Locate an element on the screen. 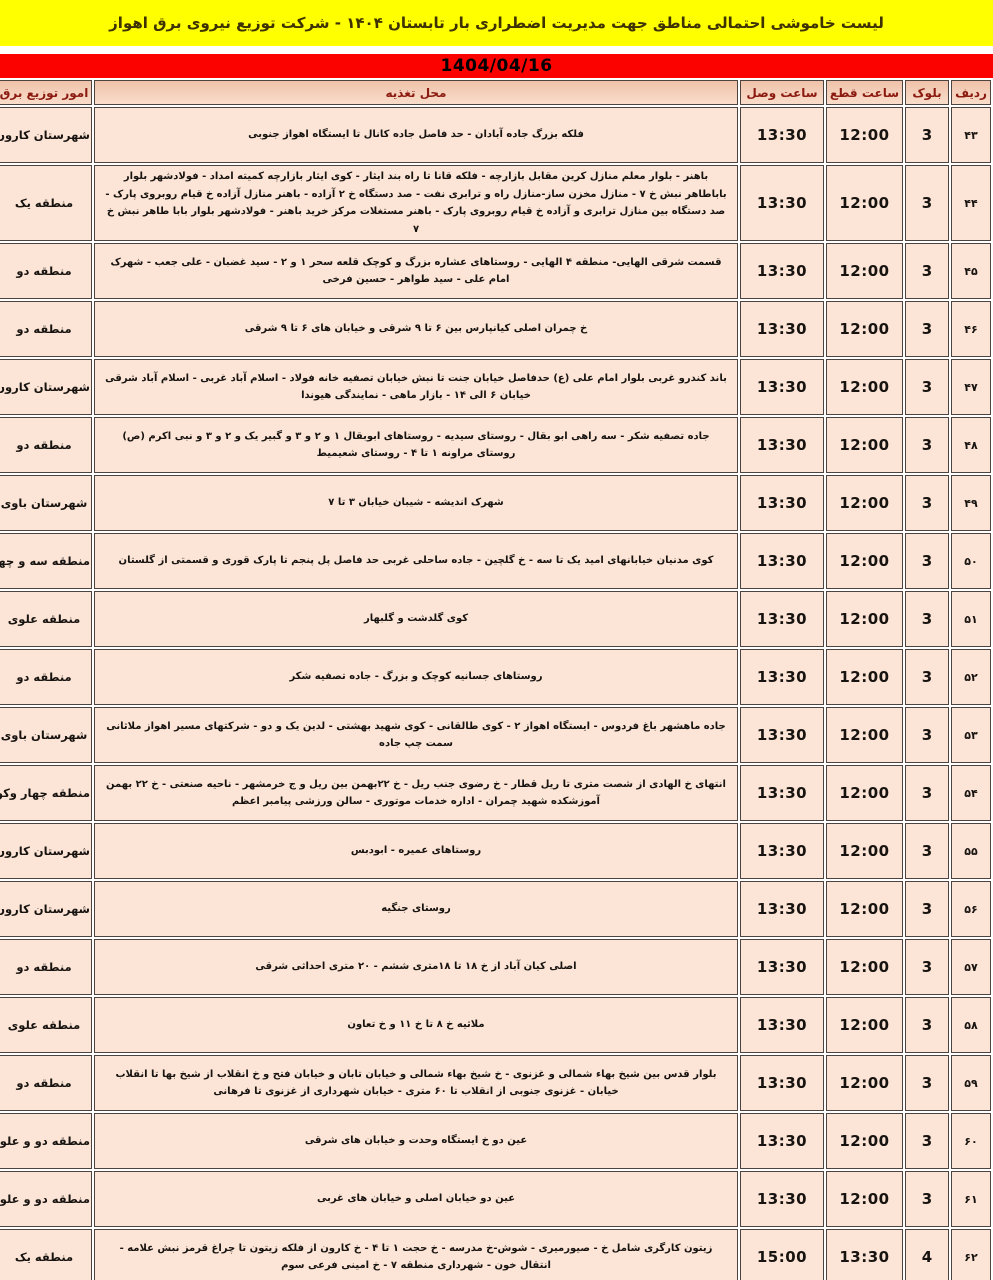 The height and width of the screenshot is (1280, 993). cell-row-number: ۴۶ is located at coordinates (971, 329).